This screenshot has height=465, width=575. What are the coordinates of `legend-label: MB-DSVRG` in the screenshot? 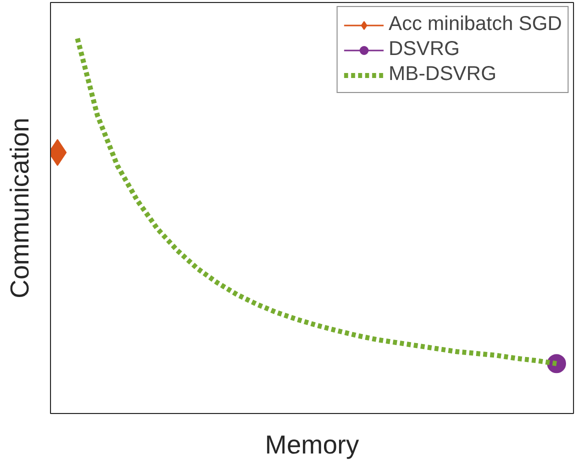 It's located at (442, 74).